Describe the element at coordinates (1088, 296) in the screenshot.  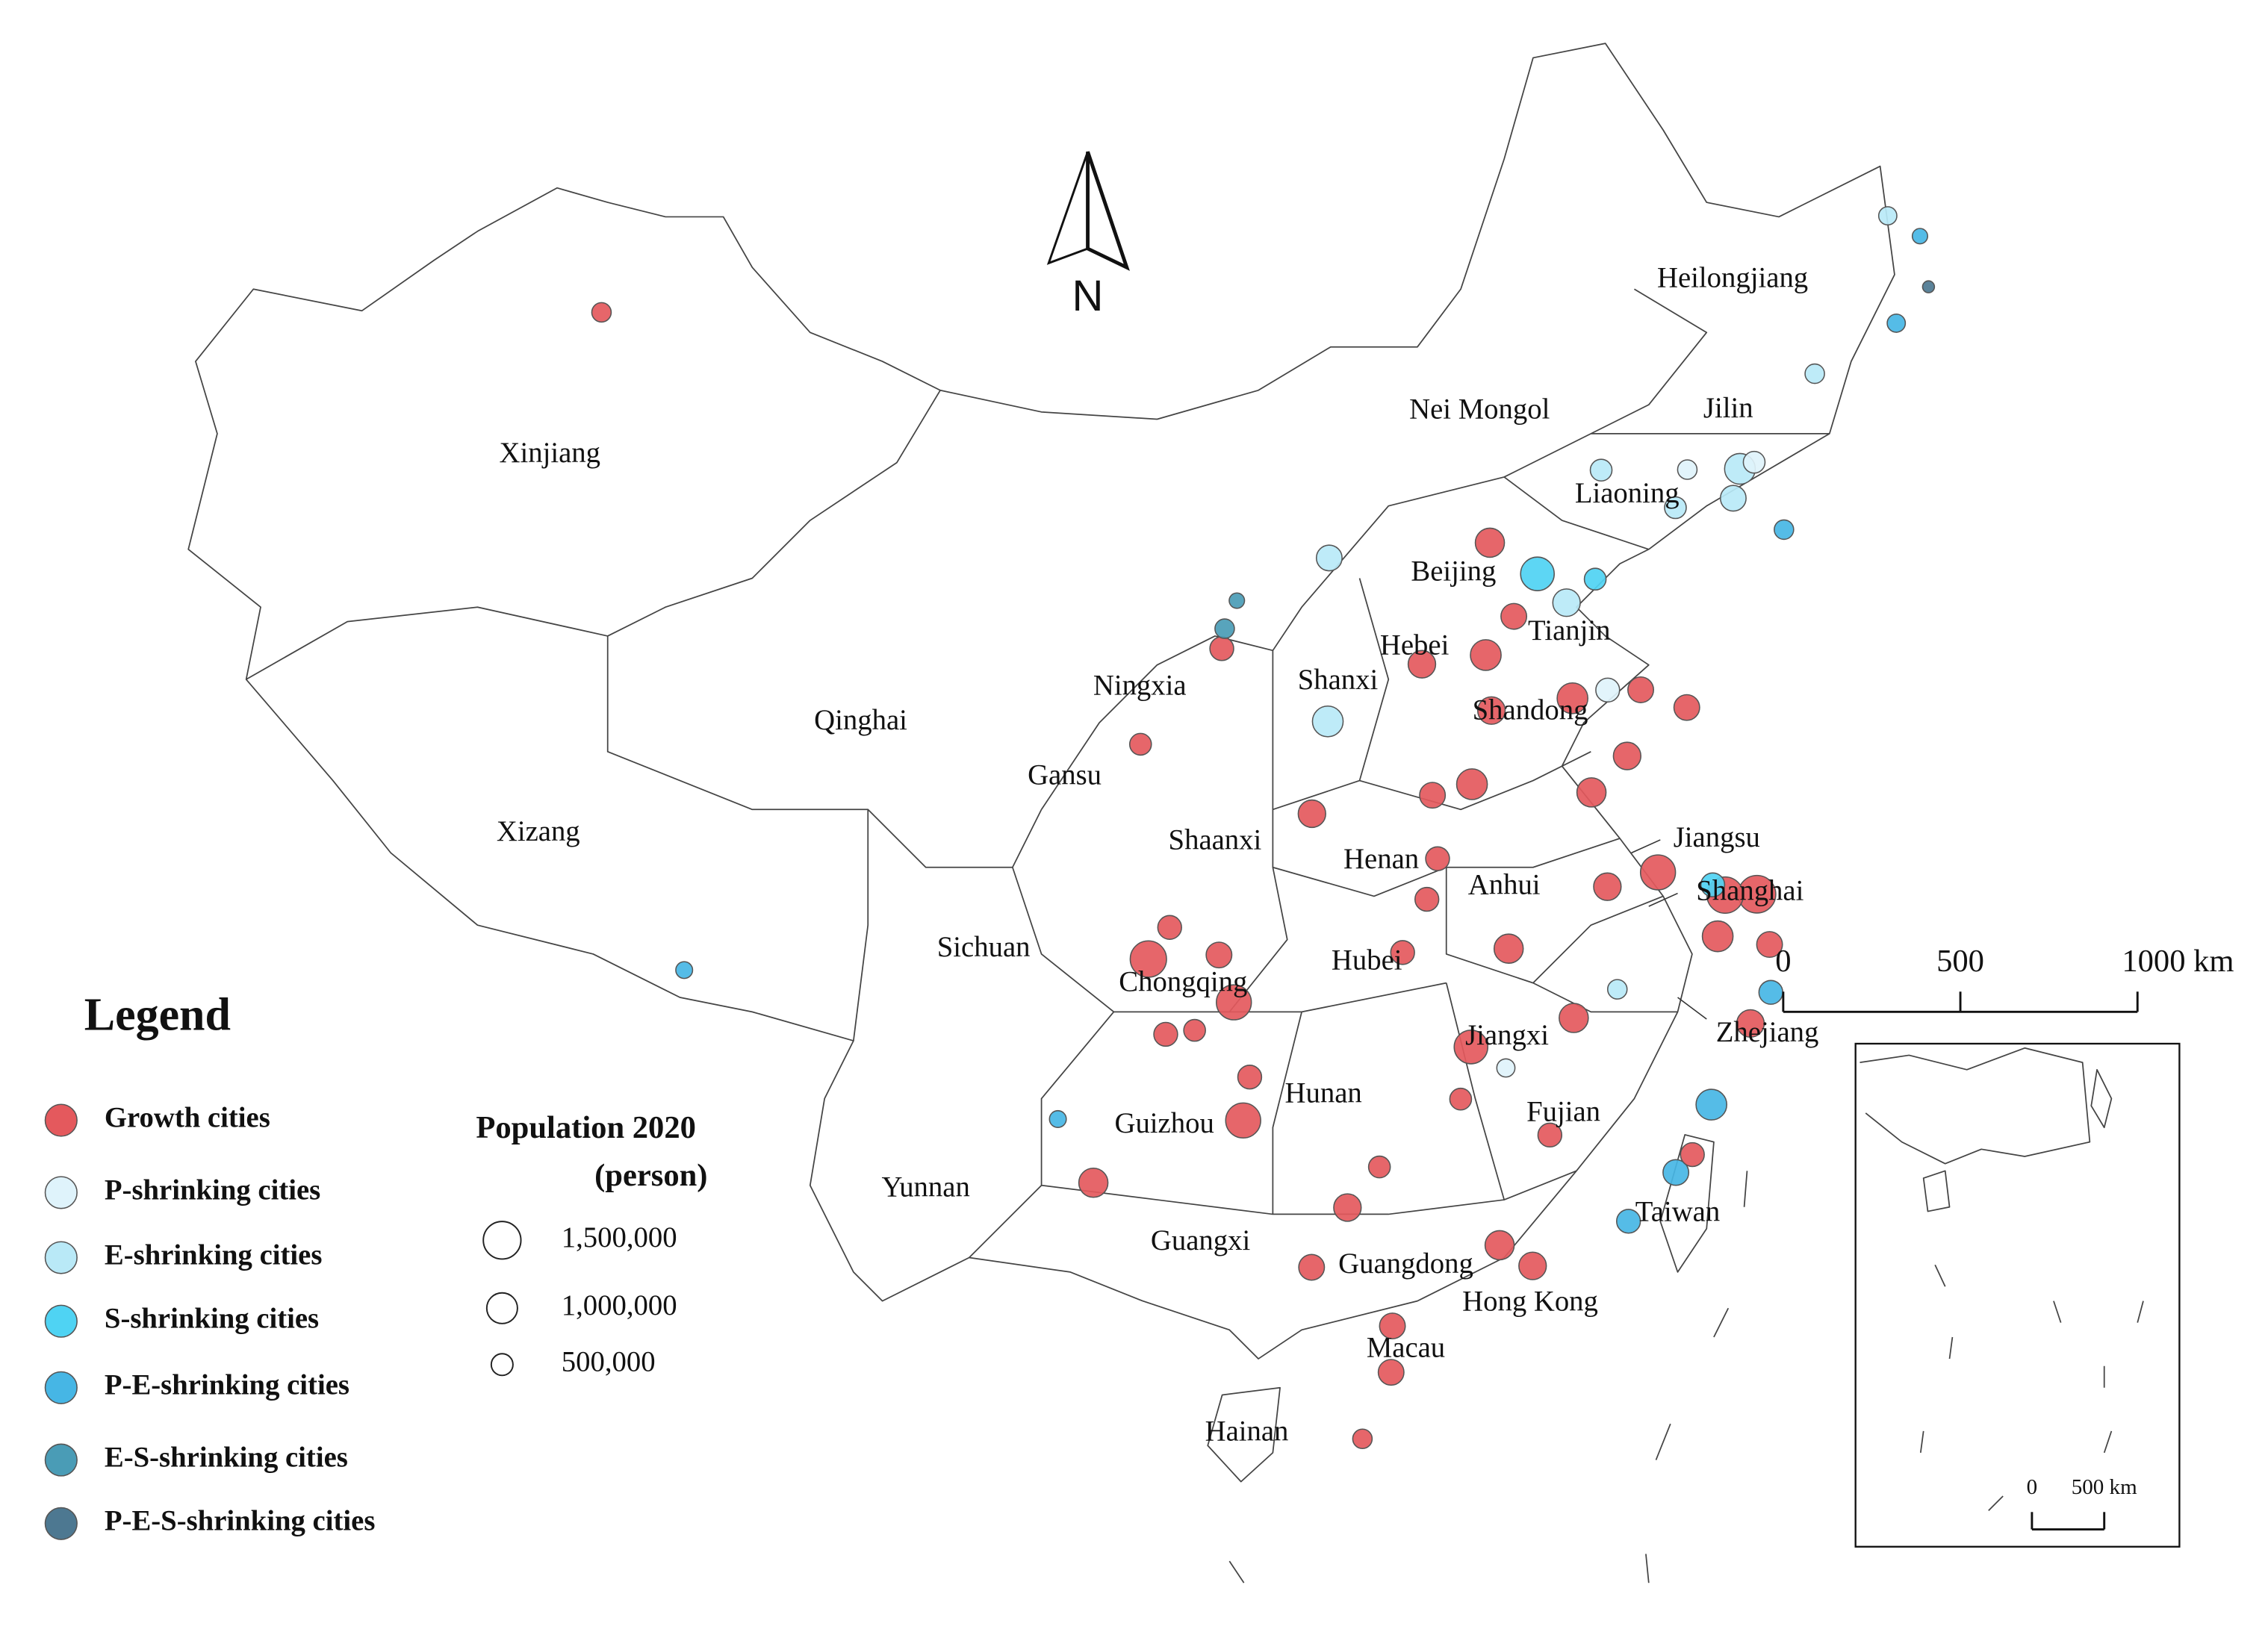
I see `north-label: N` at that location.